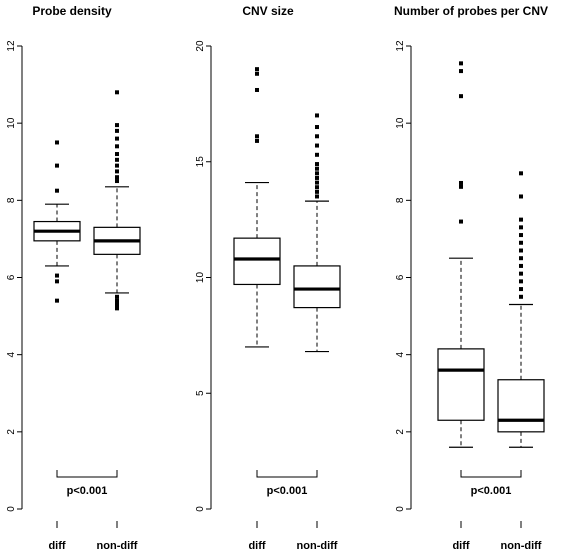 Image resolution: width=567 pixels, height=553 pixels. I want to click on y-tick-label: 4, so click(400, 354).